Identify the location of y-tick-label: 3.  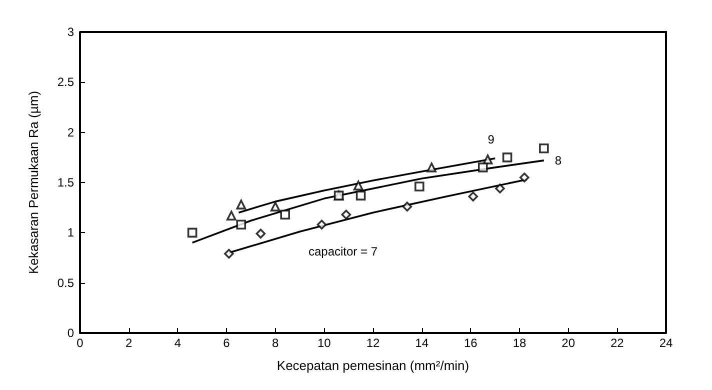
(70, 32).